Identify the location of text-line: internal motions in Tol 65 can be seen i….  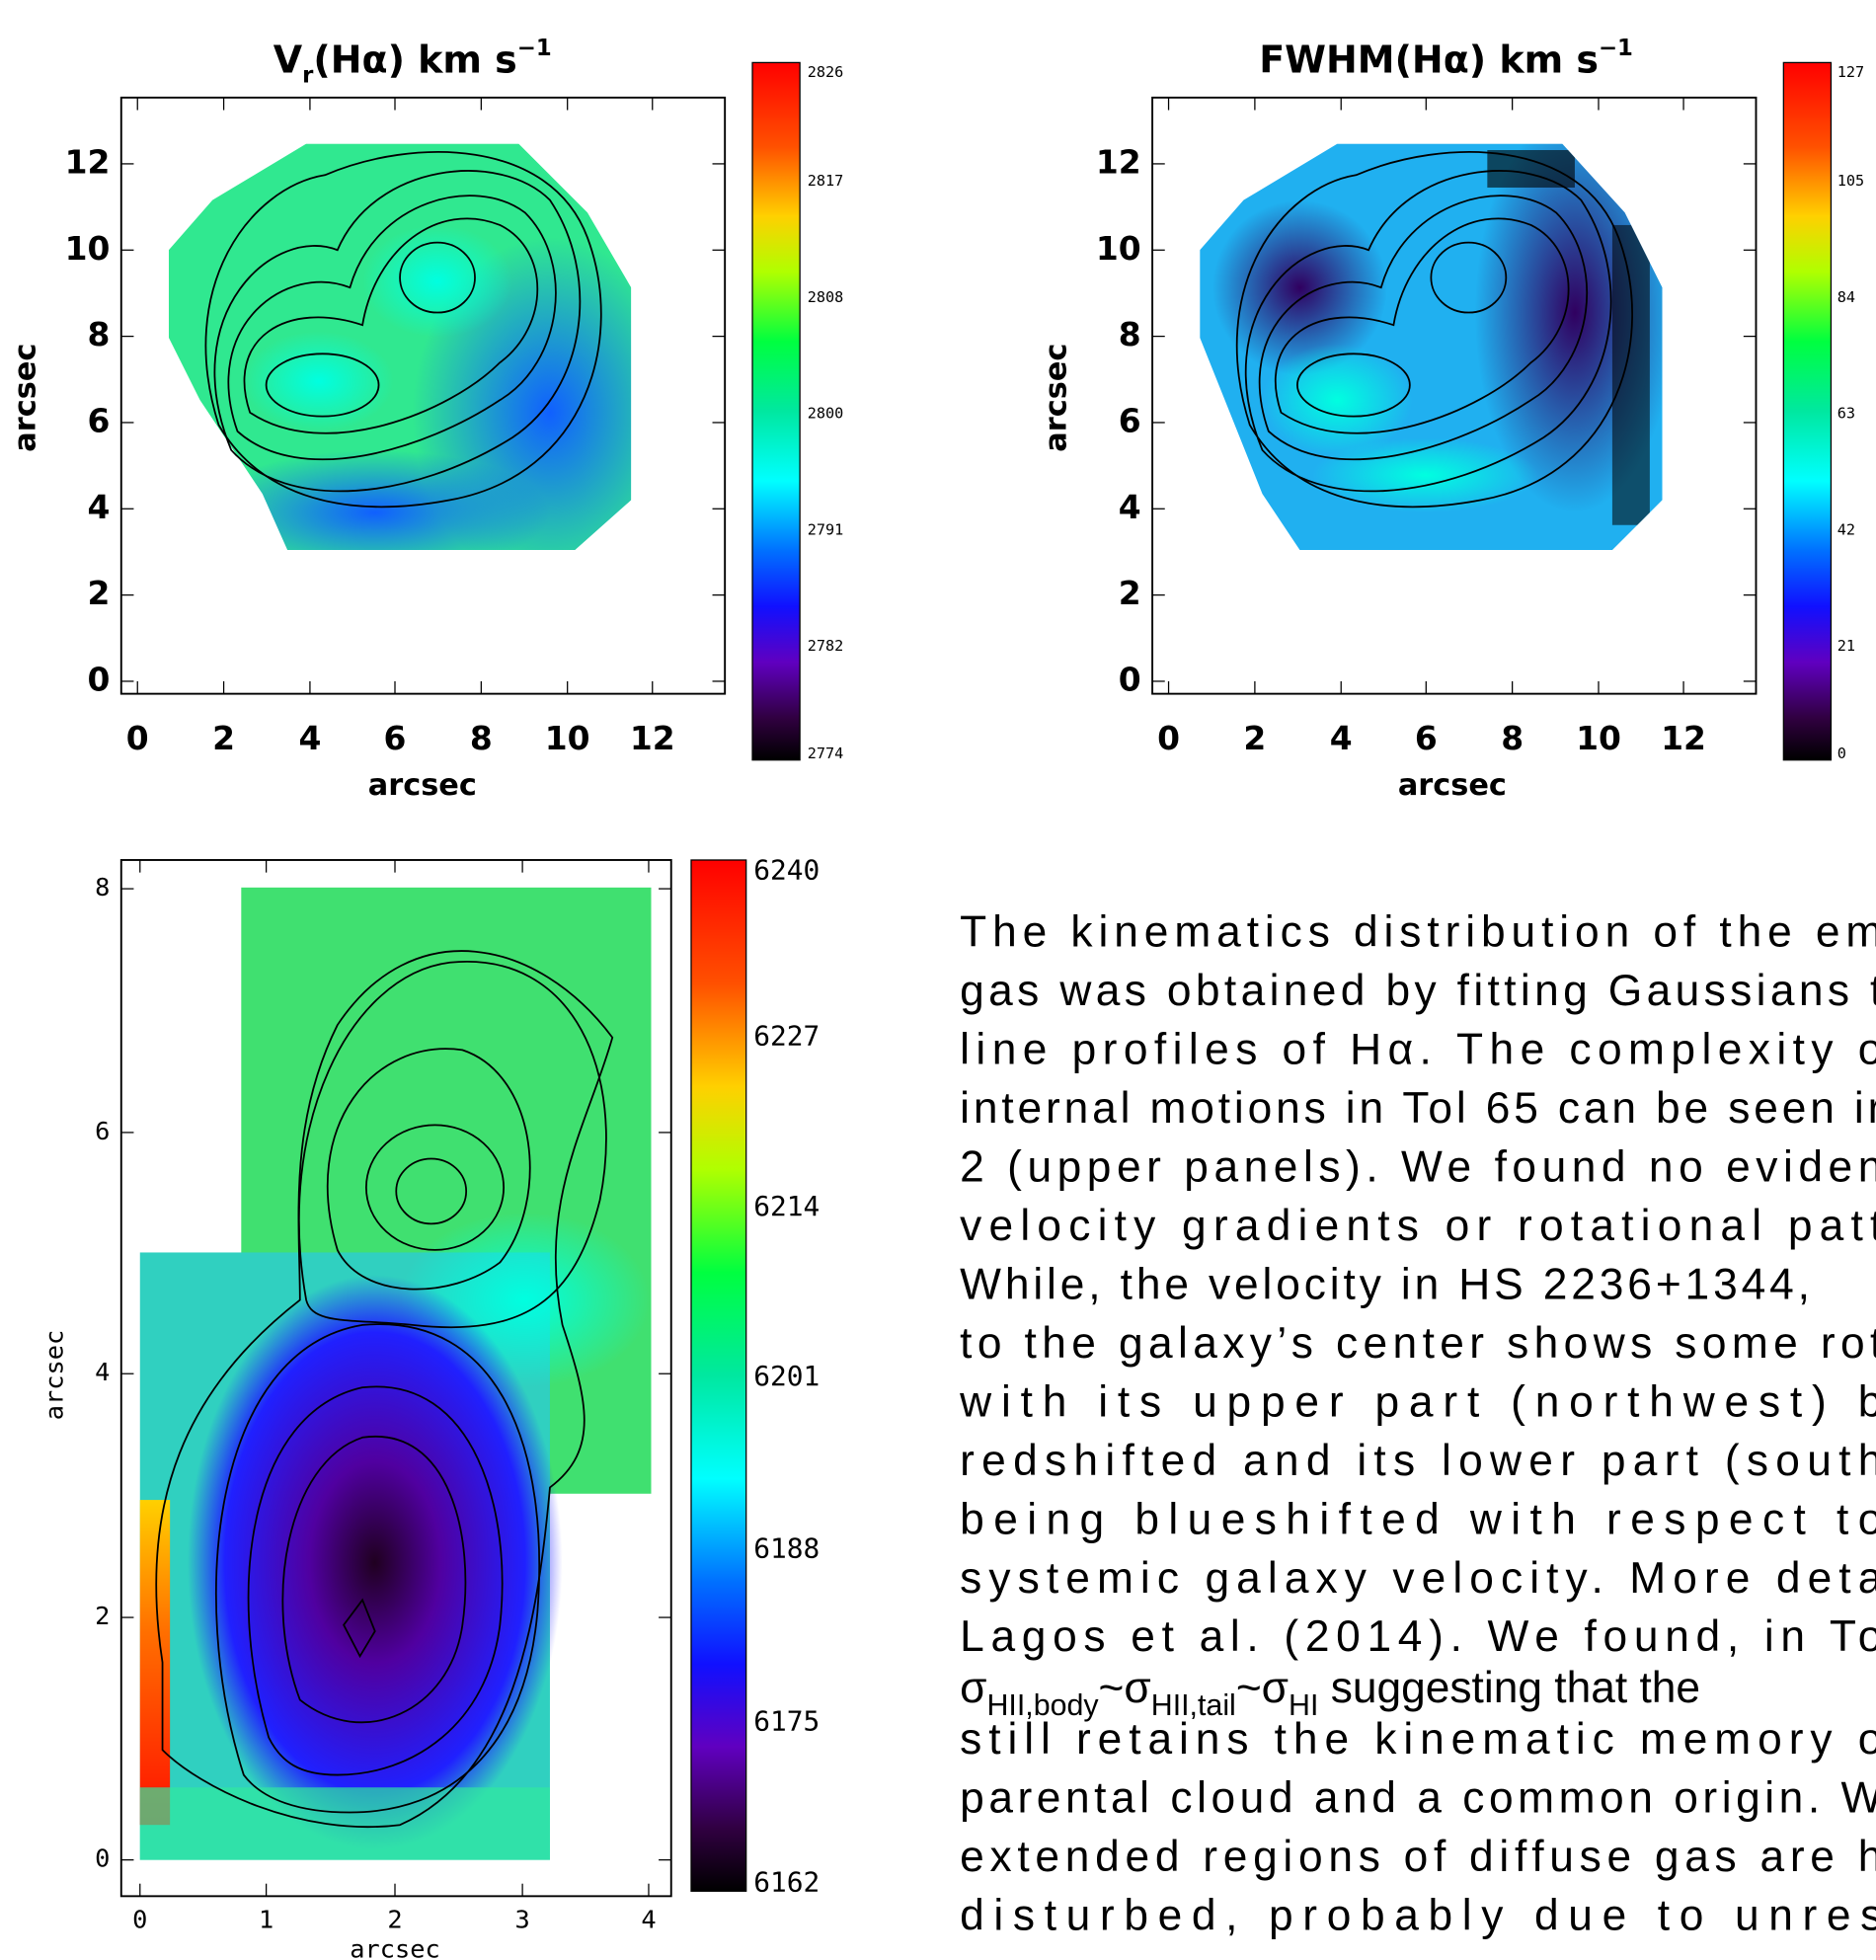
(1418, 1108).